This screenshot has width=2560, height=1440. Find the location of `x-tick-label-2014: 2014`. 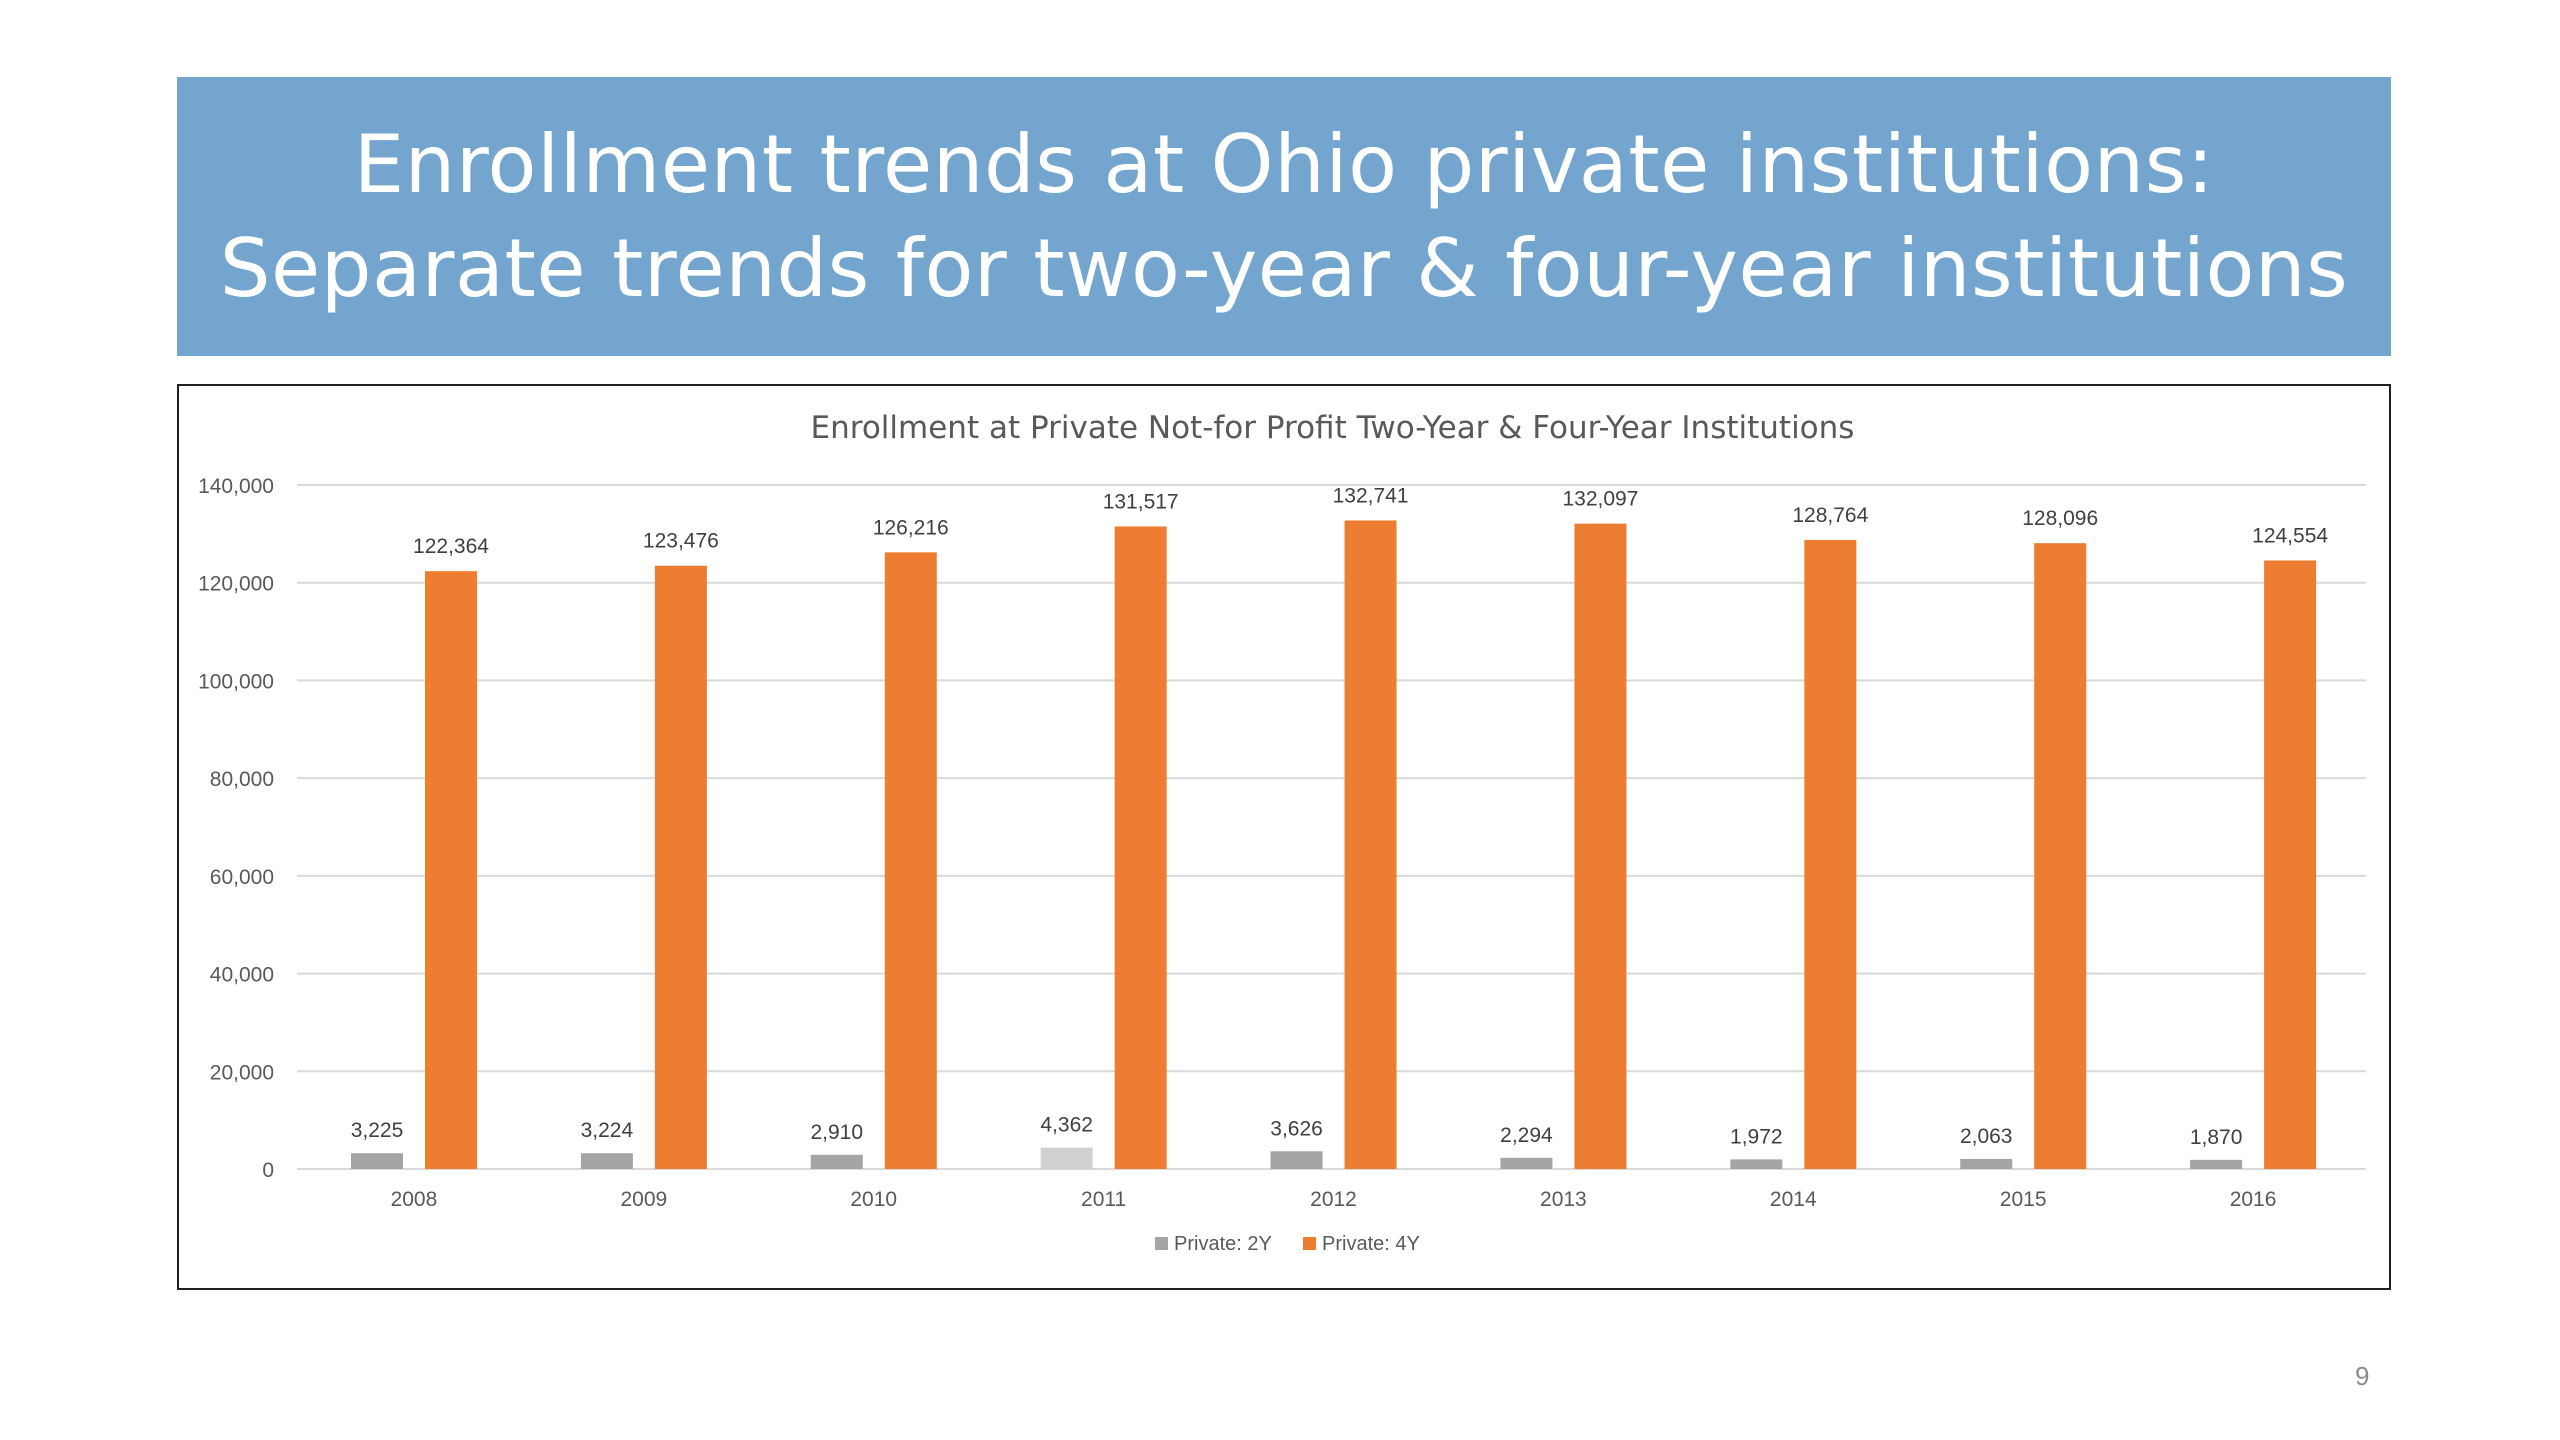

x-tick-label-2014: 2014 is located at coordinates (1793, 1199).